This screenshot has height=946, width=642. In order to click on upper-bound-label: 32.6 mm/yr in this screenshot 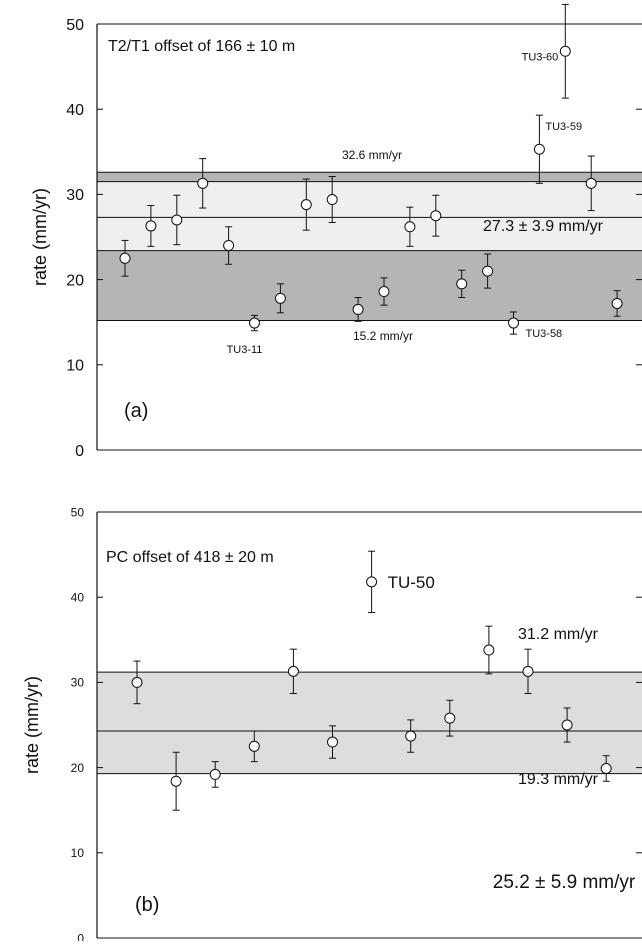, I will do `click(372, 155)`.